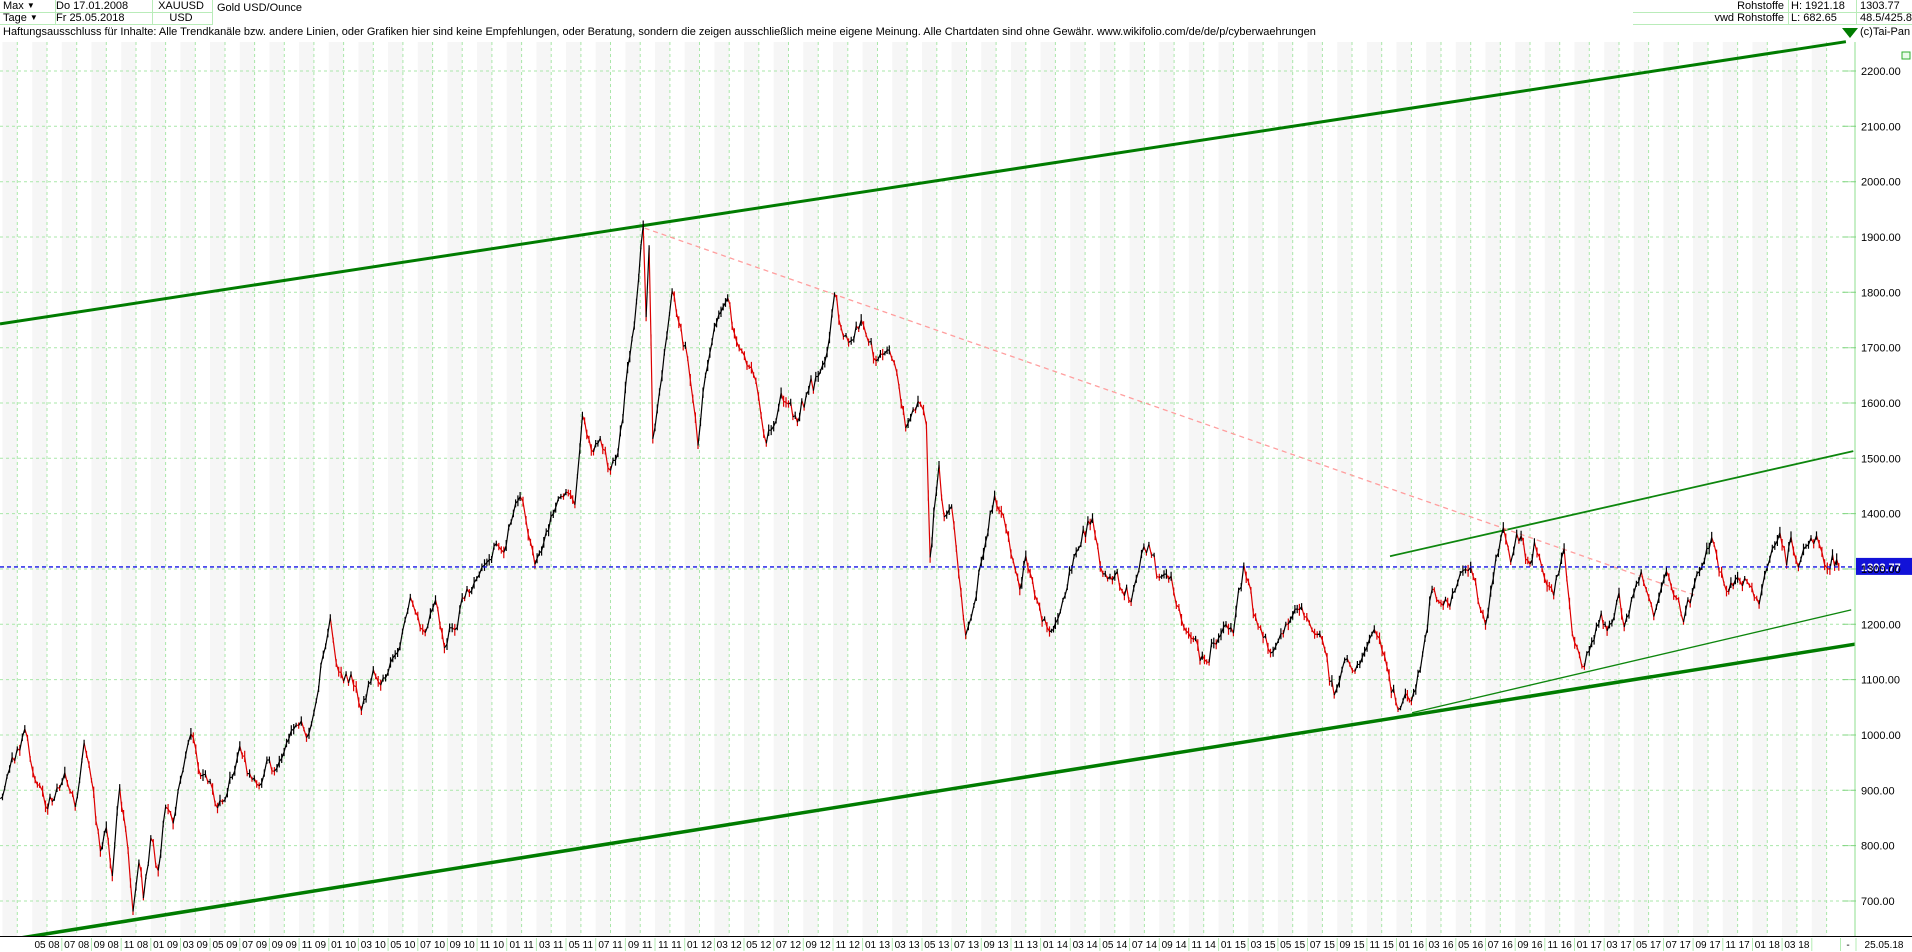  I want to click on x-axis-label: 01 09, so click(165, 945).